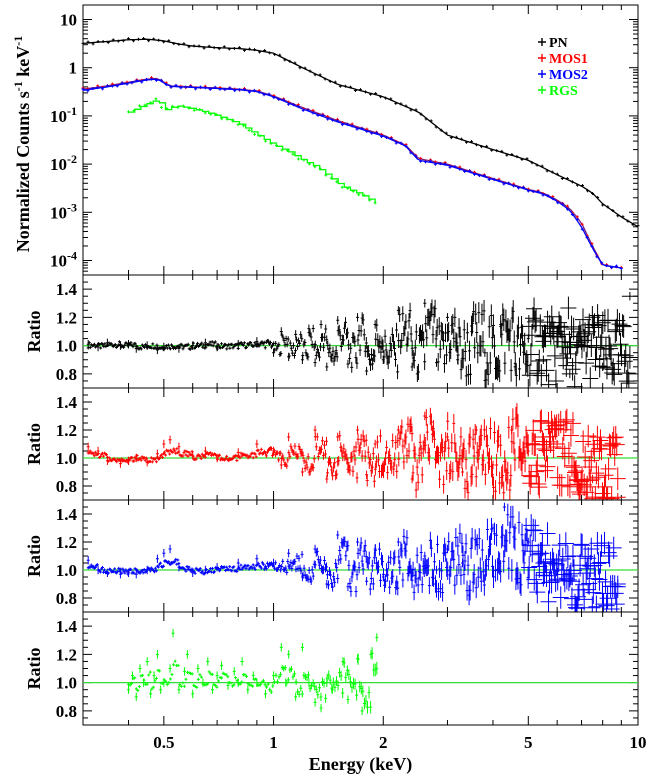 This screenshot has height=777, width=668. What do you see at coordinates (66, 317) in the screenshot?
I see `y-tick-label: 1.2` at bounding box center [66, 317].